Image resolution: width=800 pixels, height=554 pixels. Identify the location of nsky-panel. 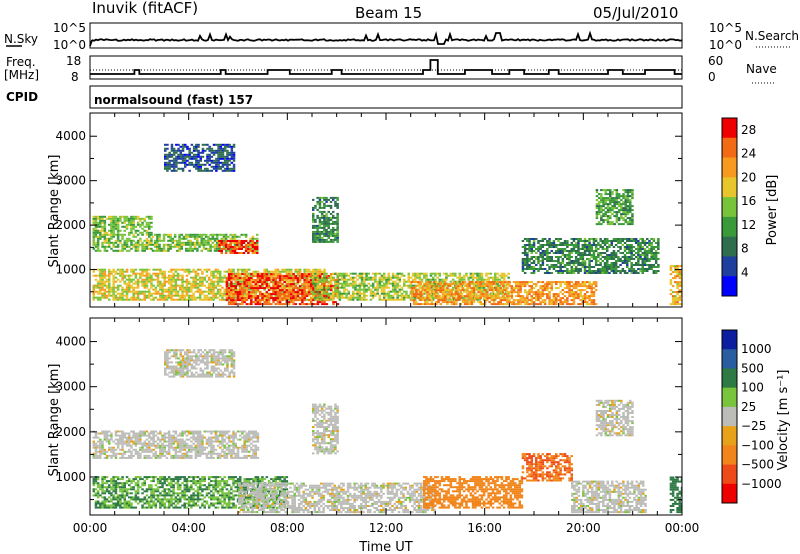
(386, 35).